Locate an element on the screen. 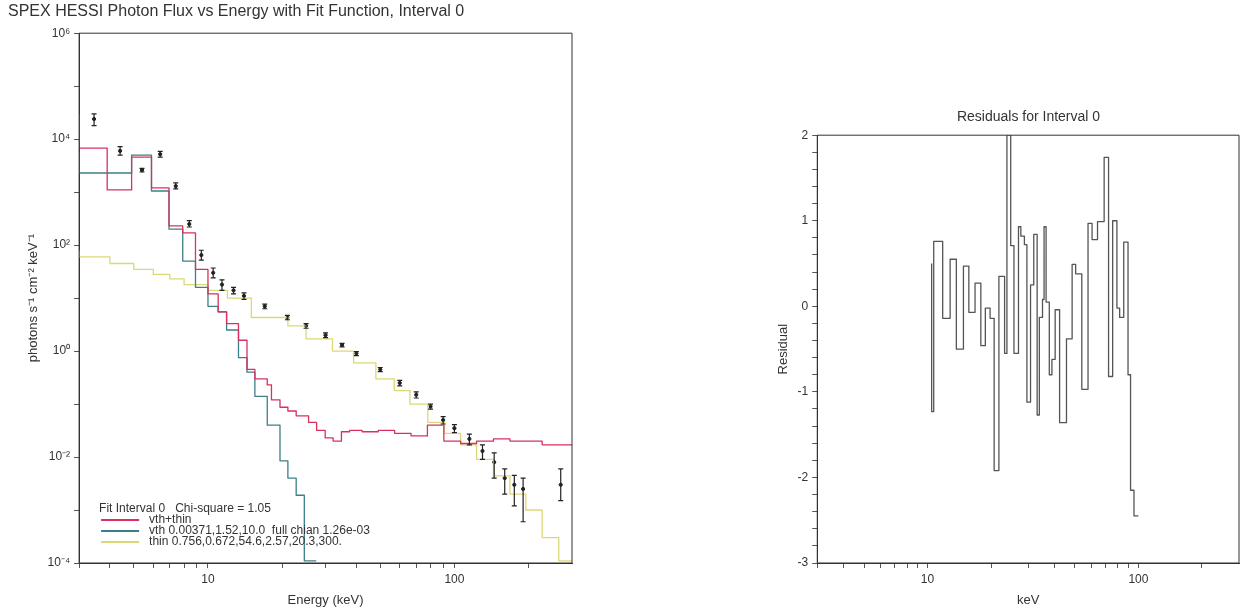 Image resolution: width=1247 pixels, height=612 pixels. x-axis-title: Energy (keV) is located at coordinates (325, 599).